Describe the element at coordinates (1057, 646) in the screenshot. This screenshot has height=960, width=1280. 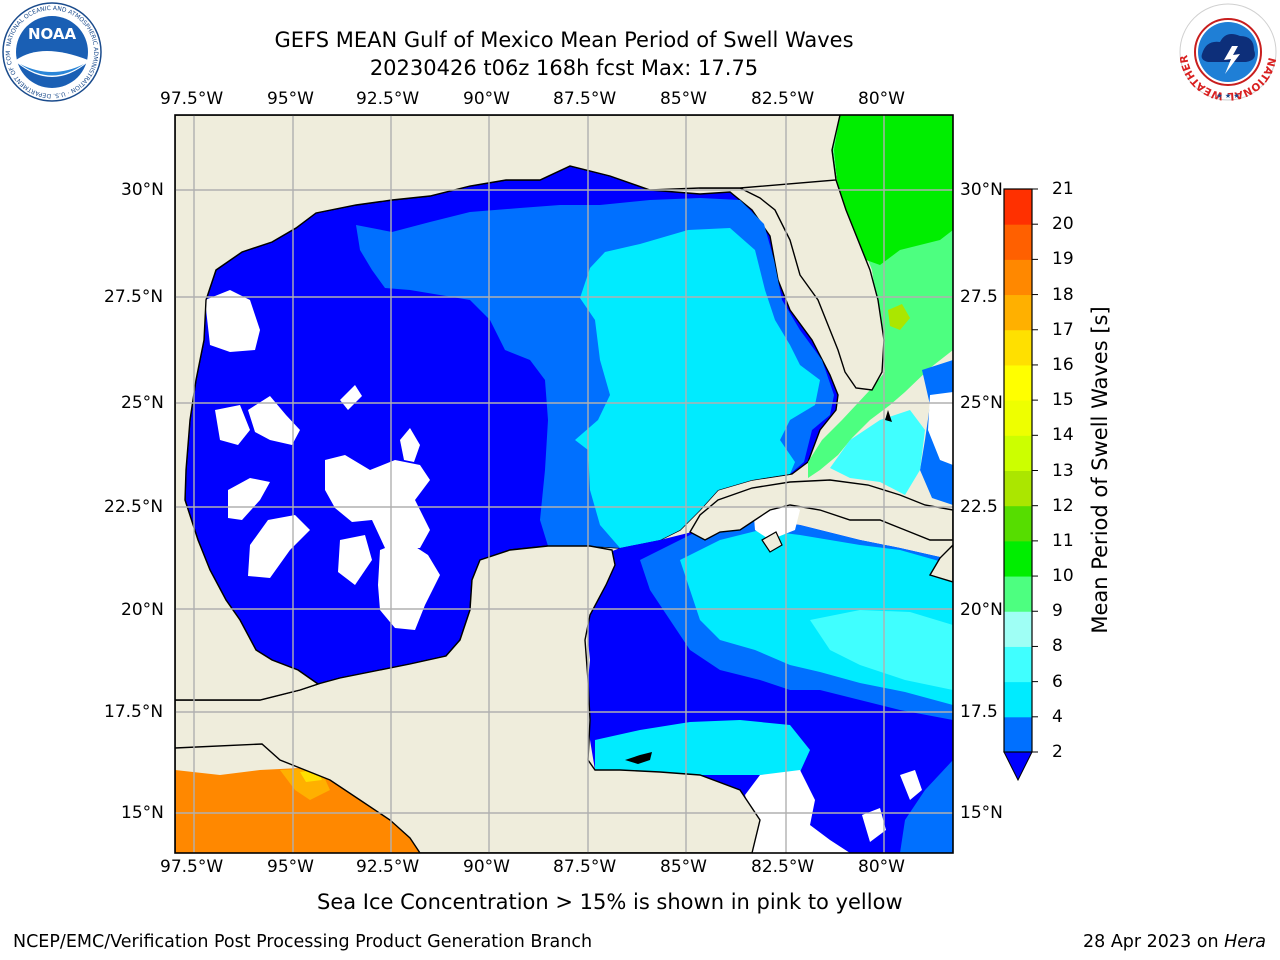
I see `colorbar-tick-label: 8` at that location.